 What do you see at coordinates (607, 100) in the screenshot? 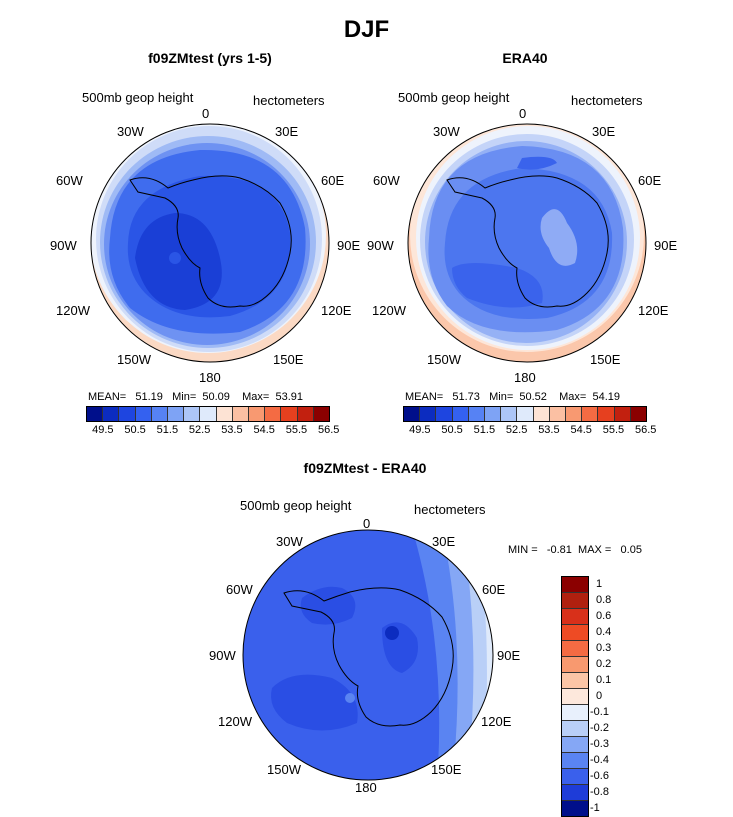
I see `panel2-right-label: hectometers` at bounding box center [607, 100].